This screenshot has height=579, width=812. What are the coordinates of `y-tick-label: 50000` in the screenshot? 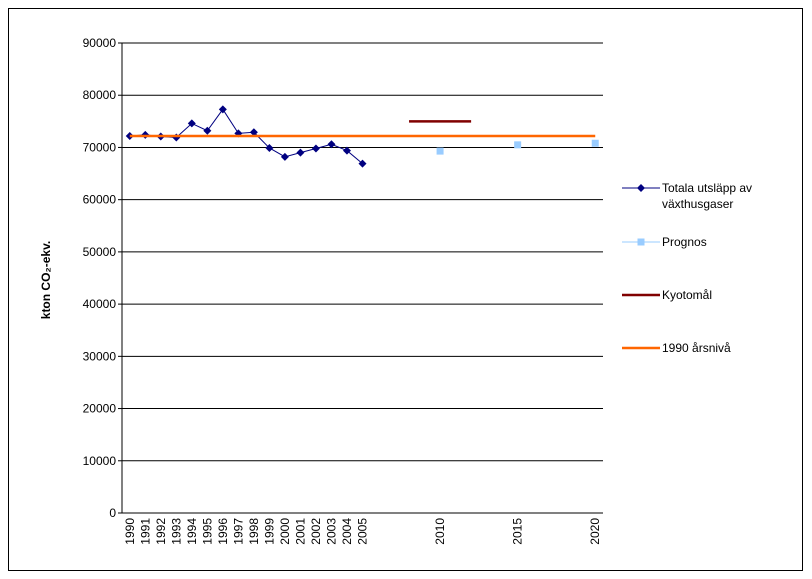 It's located at (100, 252).